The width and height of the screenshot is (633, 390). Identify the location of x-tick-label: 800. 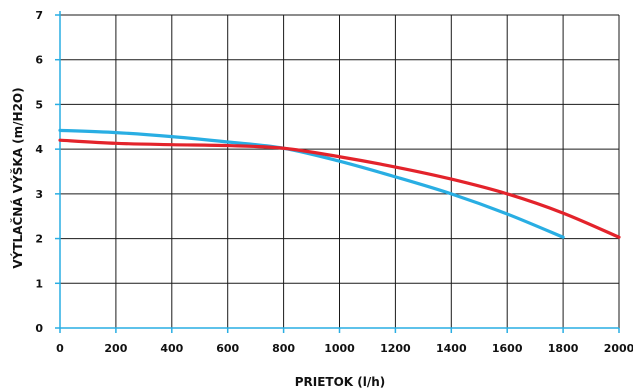
(283, 348).